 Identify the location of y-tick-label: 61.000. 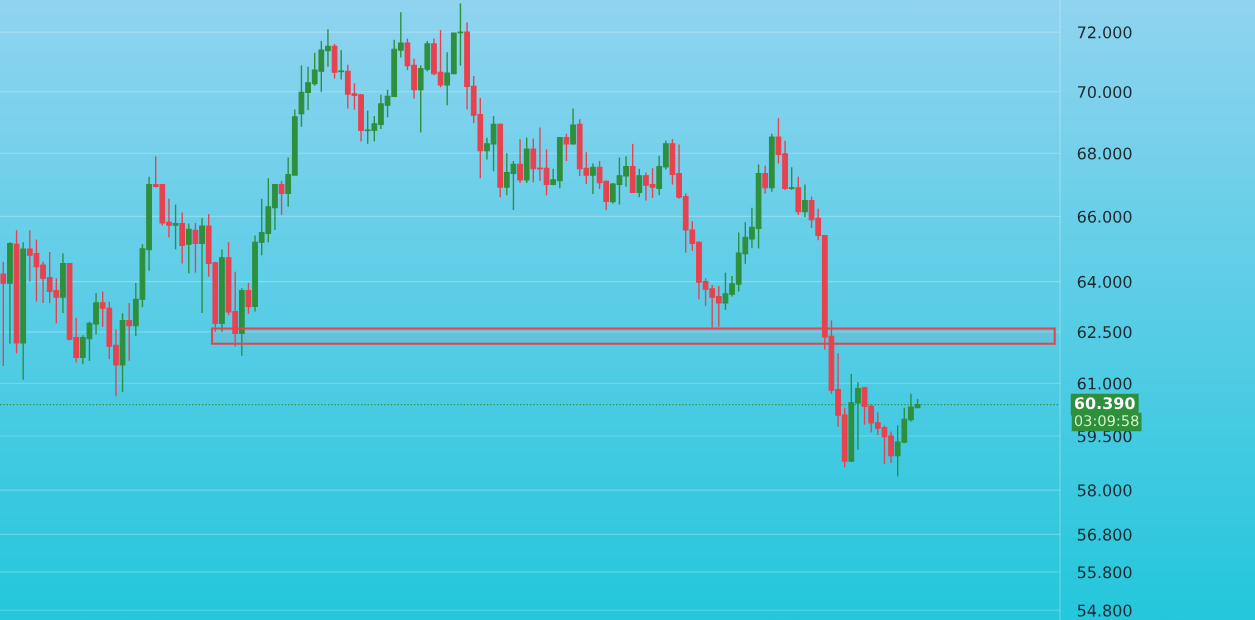
(1104, 383).